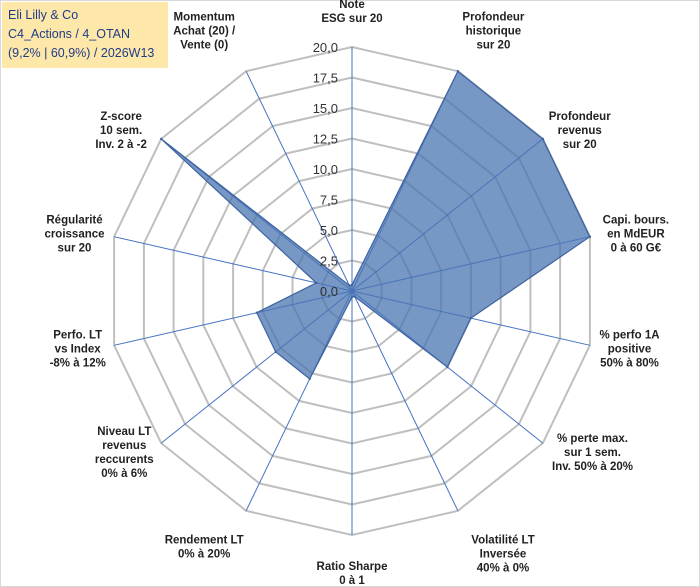 The width and height of the screenshot is (700, 587). What do you see at coordinates (352, 574) in the screenshot?
I see `axis-label-7: Ratio Sharpe 0 à 1` at bounding box center [352, 574].